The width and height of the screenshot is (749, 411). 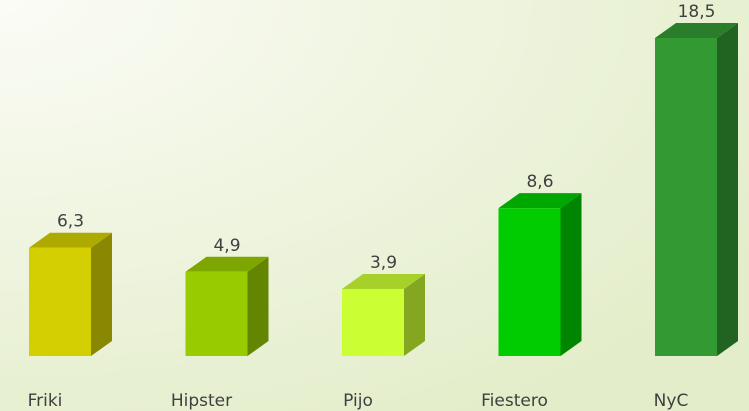 I want to click on x-tick-label: NyC, so click(x=671, y=401).